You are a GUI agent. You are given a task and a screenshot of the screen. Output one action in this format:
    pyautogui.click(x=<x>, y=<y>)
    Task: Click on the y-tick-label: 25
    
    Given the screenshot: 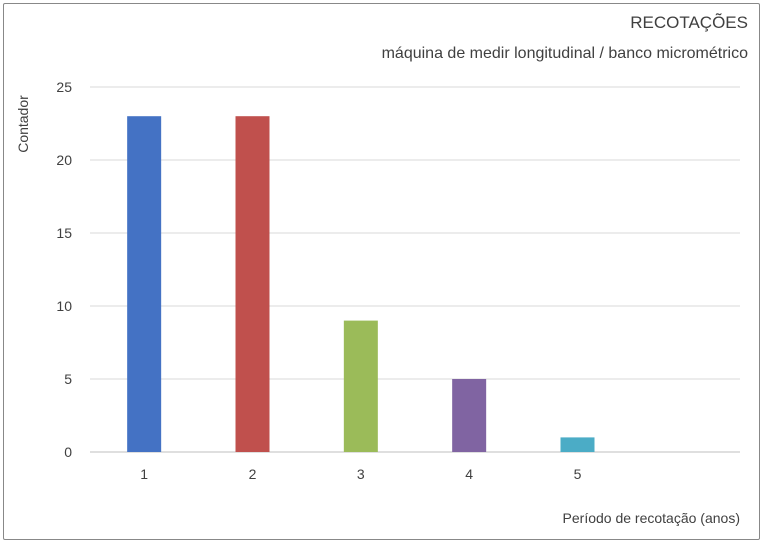 What is the action you would take?
    pyautogui.click(x=64, y=87)
    